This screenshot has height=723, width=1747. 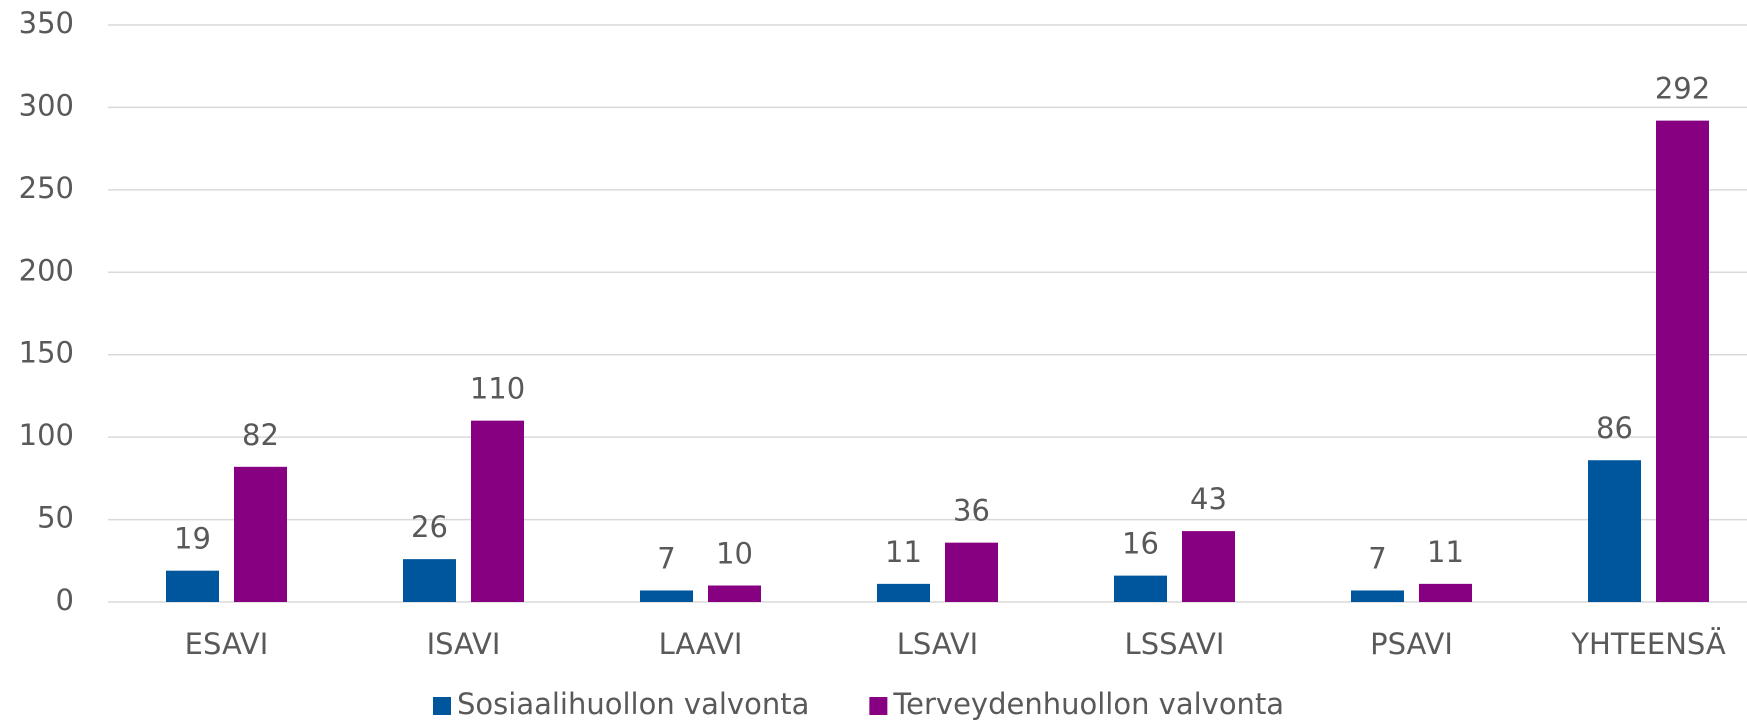 What do you see at coordinates (1088, 704) in the screenshot?
I see `legend-label: Terveydenhuollon valvonta` at bounding box center [1088, 704].